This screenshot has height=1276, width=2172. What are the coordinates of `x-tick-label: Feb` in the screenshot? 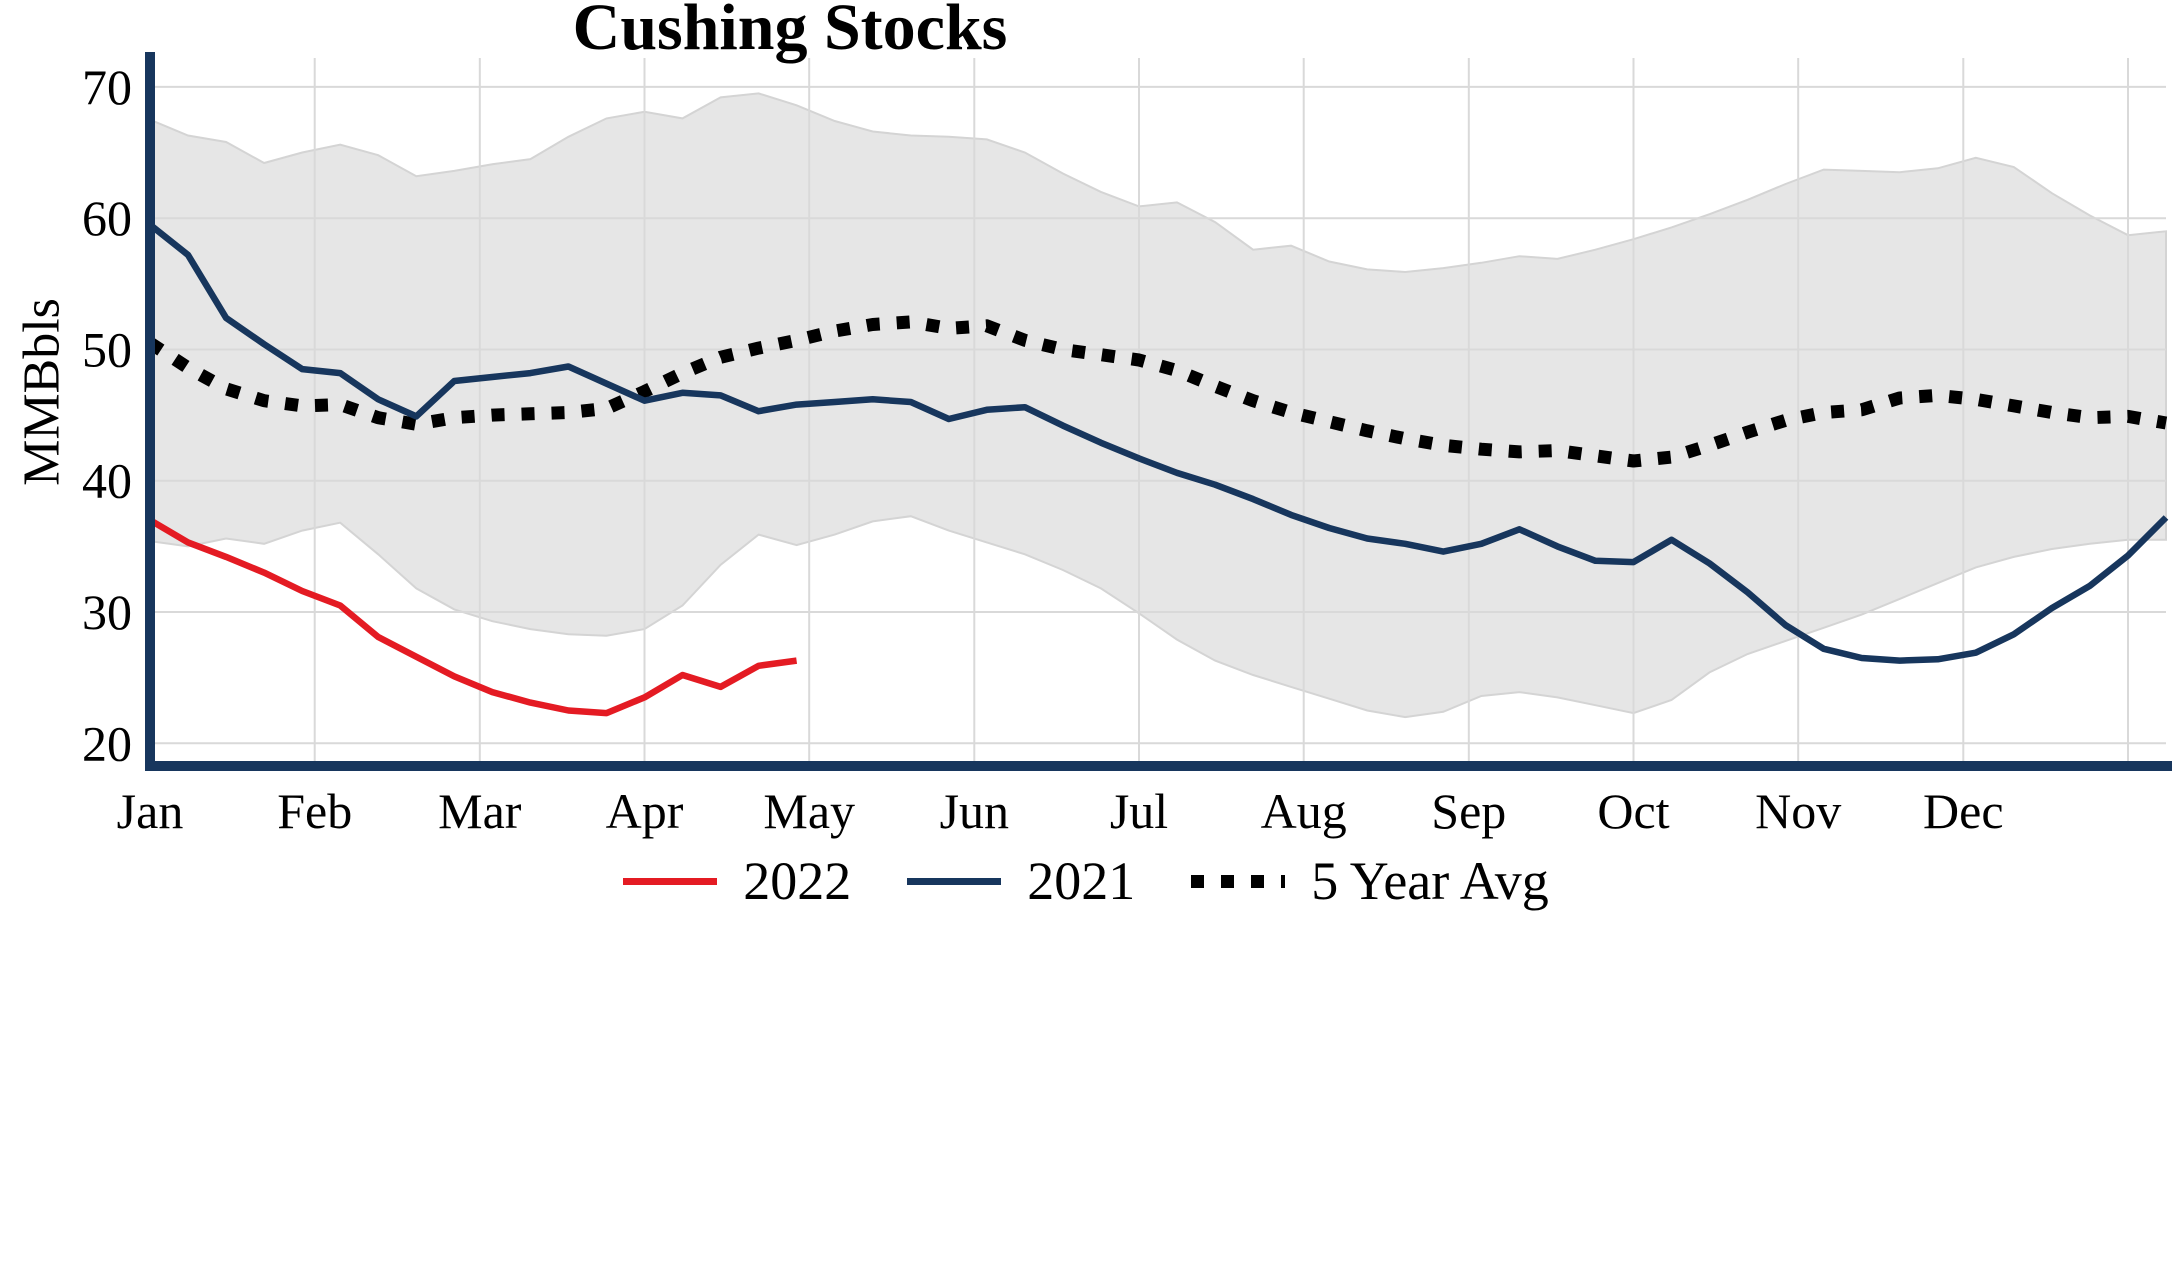 It's located at (314, 811).